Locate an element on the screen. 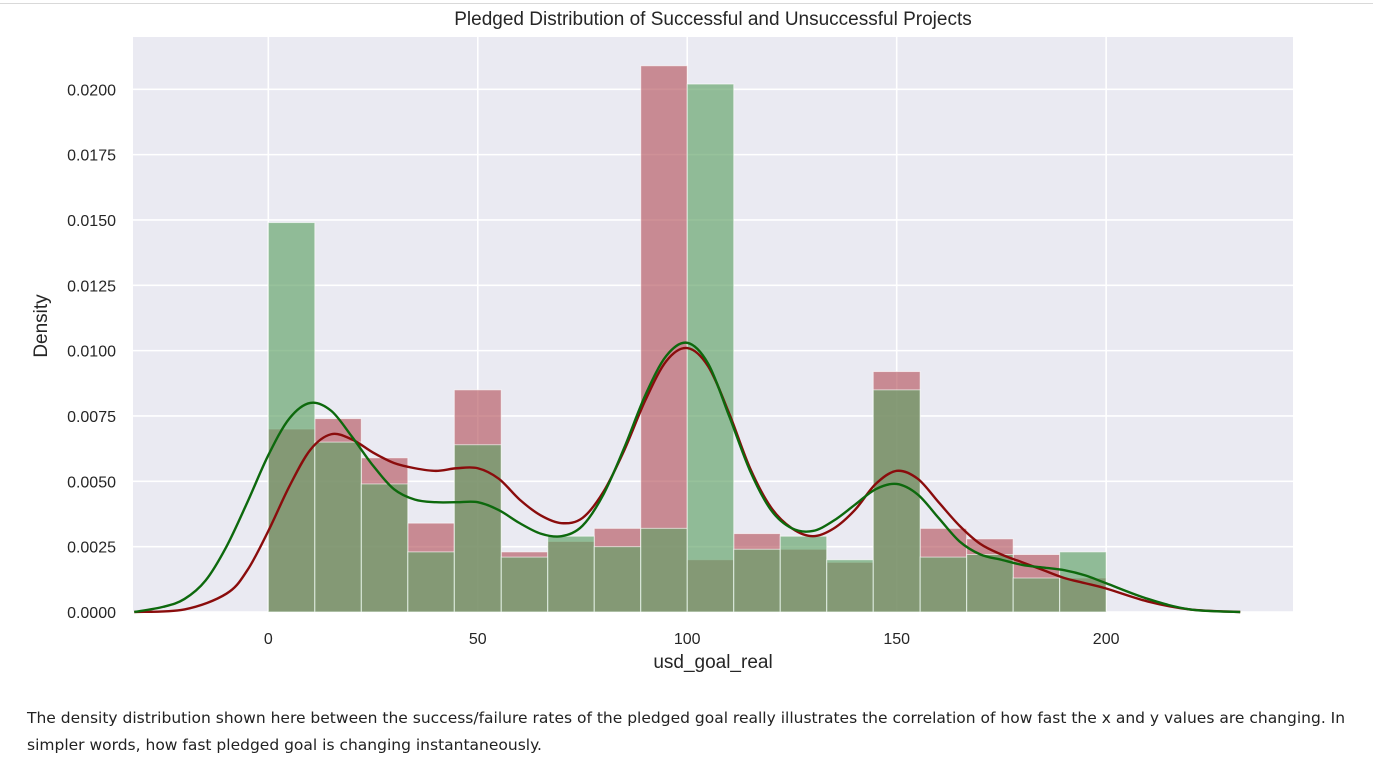 The image size is (1373, 780). y-tick-label: 0.0075 is located at coordinates (91, 417).